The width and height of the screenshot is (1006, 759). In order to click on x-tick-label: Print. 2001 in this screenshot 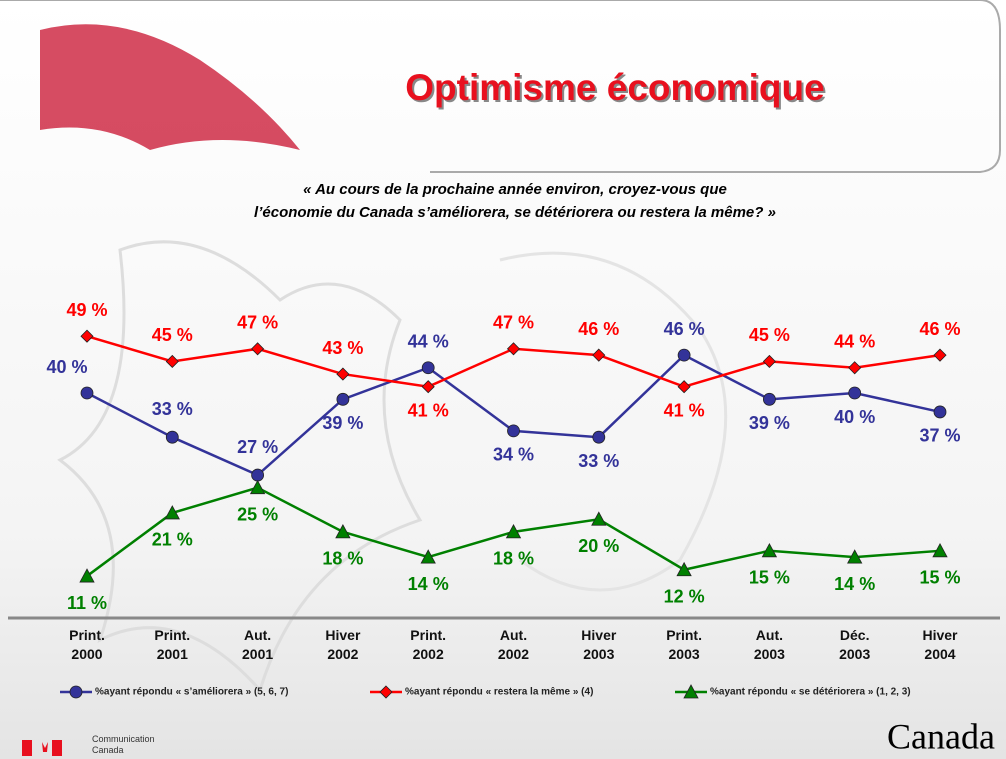, I will do `click(172, 644)`.